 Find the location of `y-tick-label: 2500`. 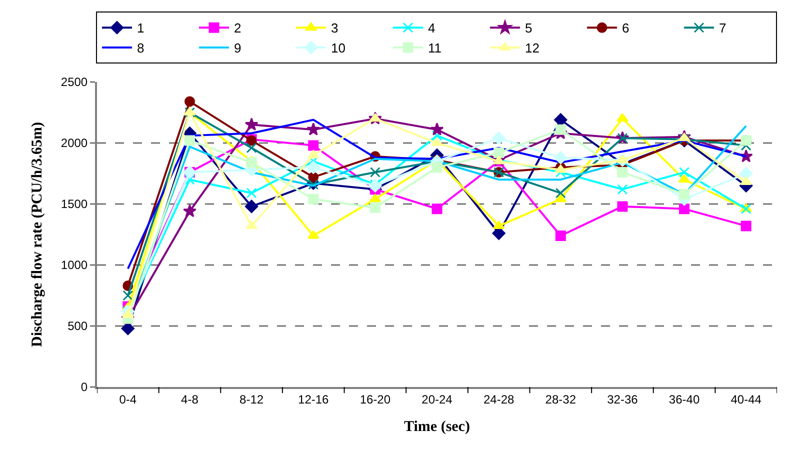

y-tick-label: 2500 is located at coordinates (74, 82).